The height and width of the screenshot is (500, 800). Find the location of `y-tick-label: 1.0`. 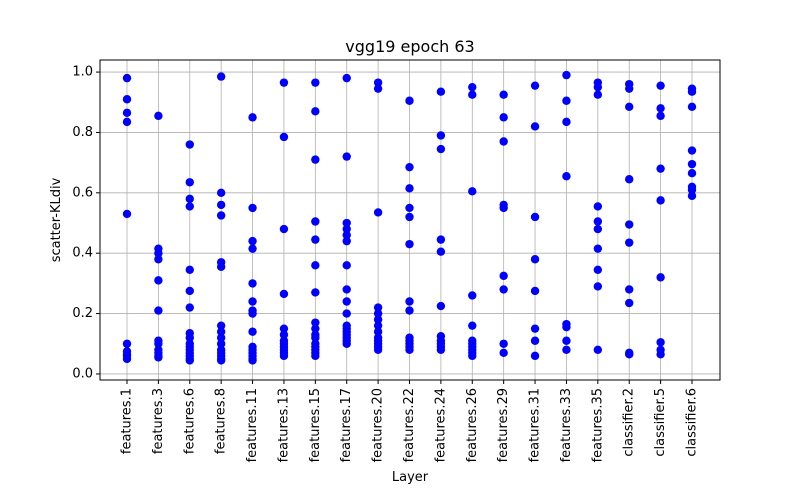

y-tick-label: 1.0 is located at coordinates (82, 72).